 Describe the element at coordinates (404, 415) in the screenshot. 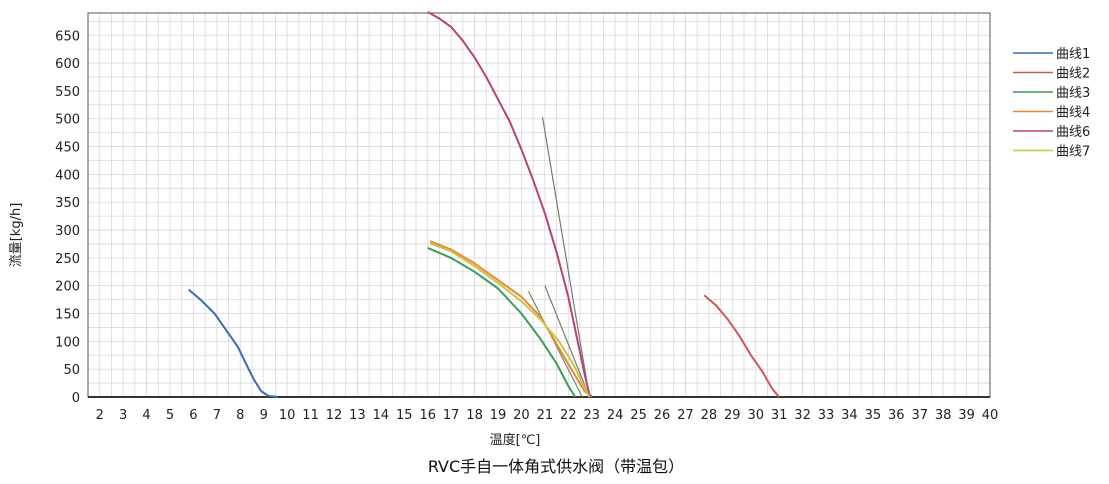

I see `x-tick-label: 15` at that location.